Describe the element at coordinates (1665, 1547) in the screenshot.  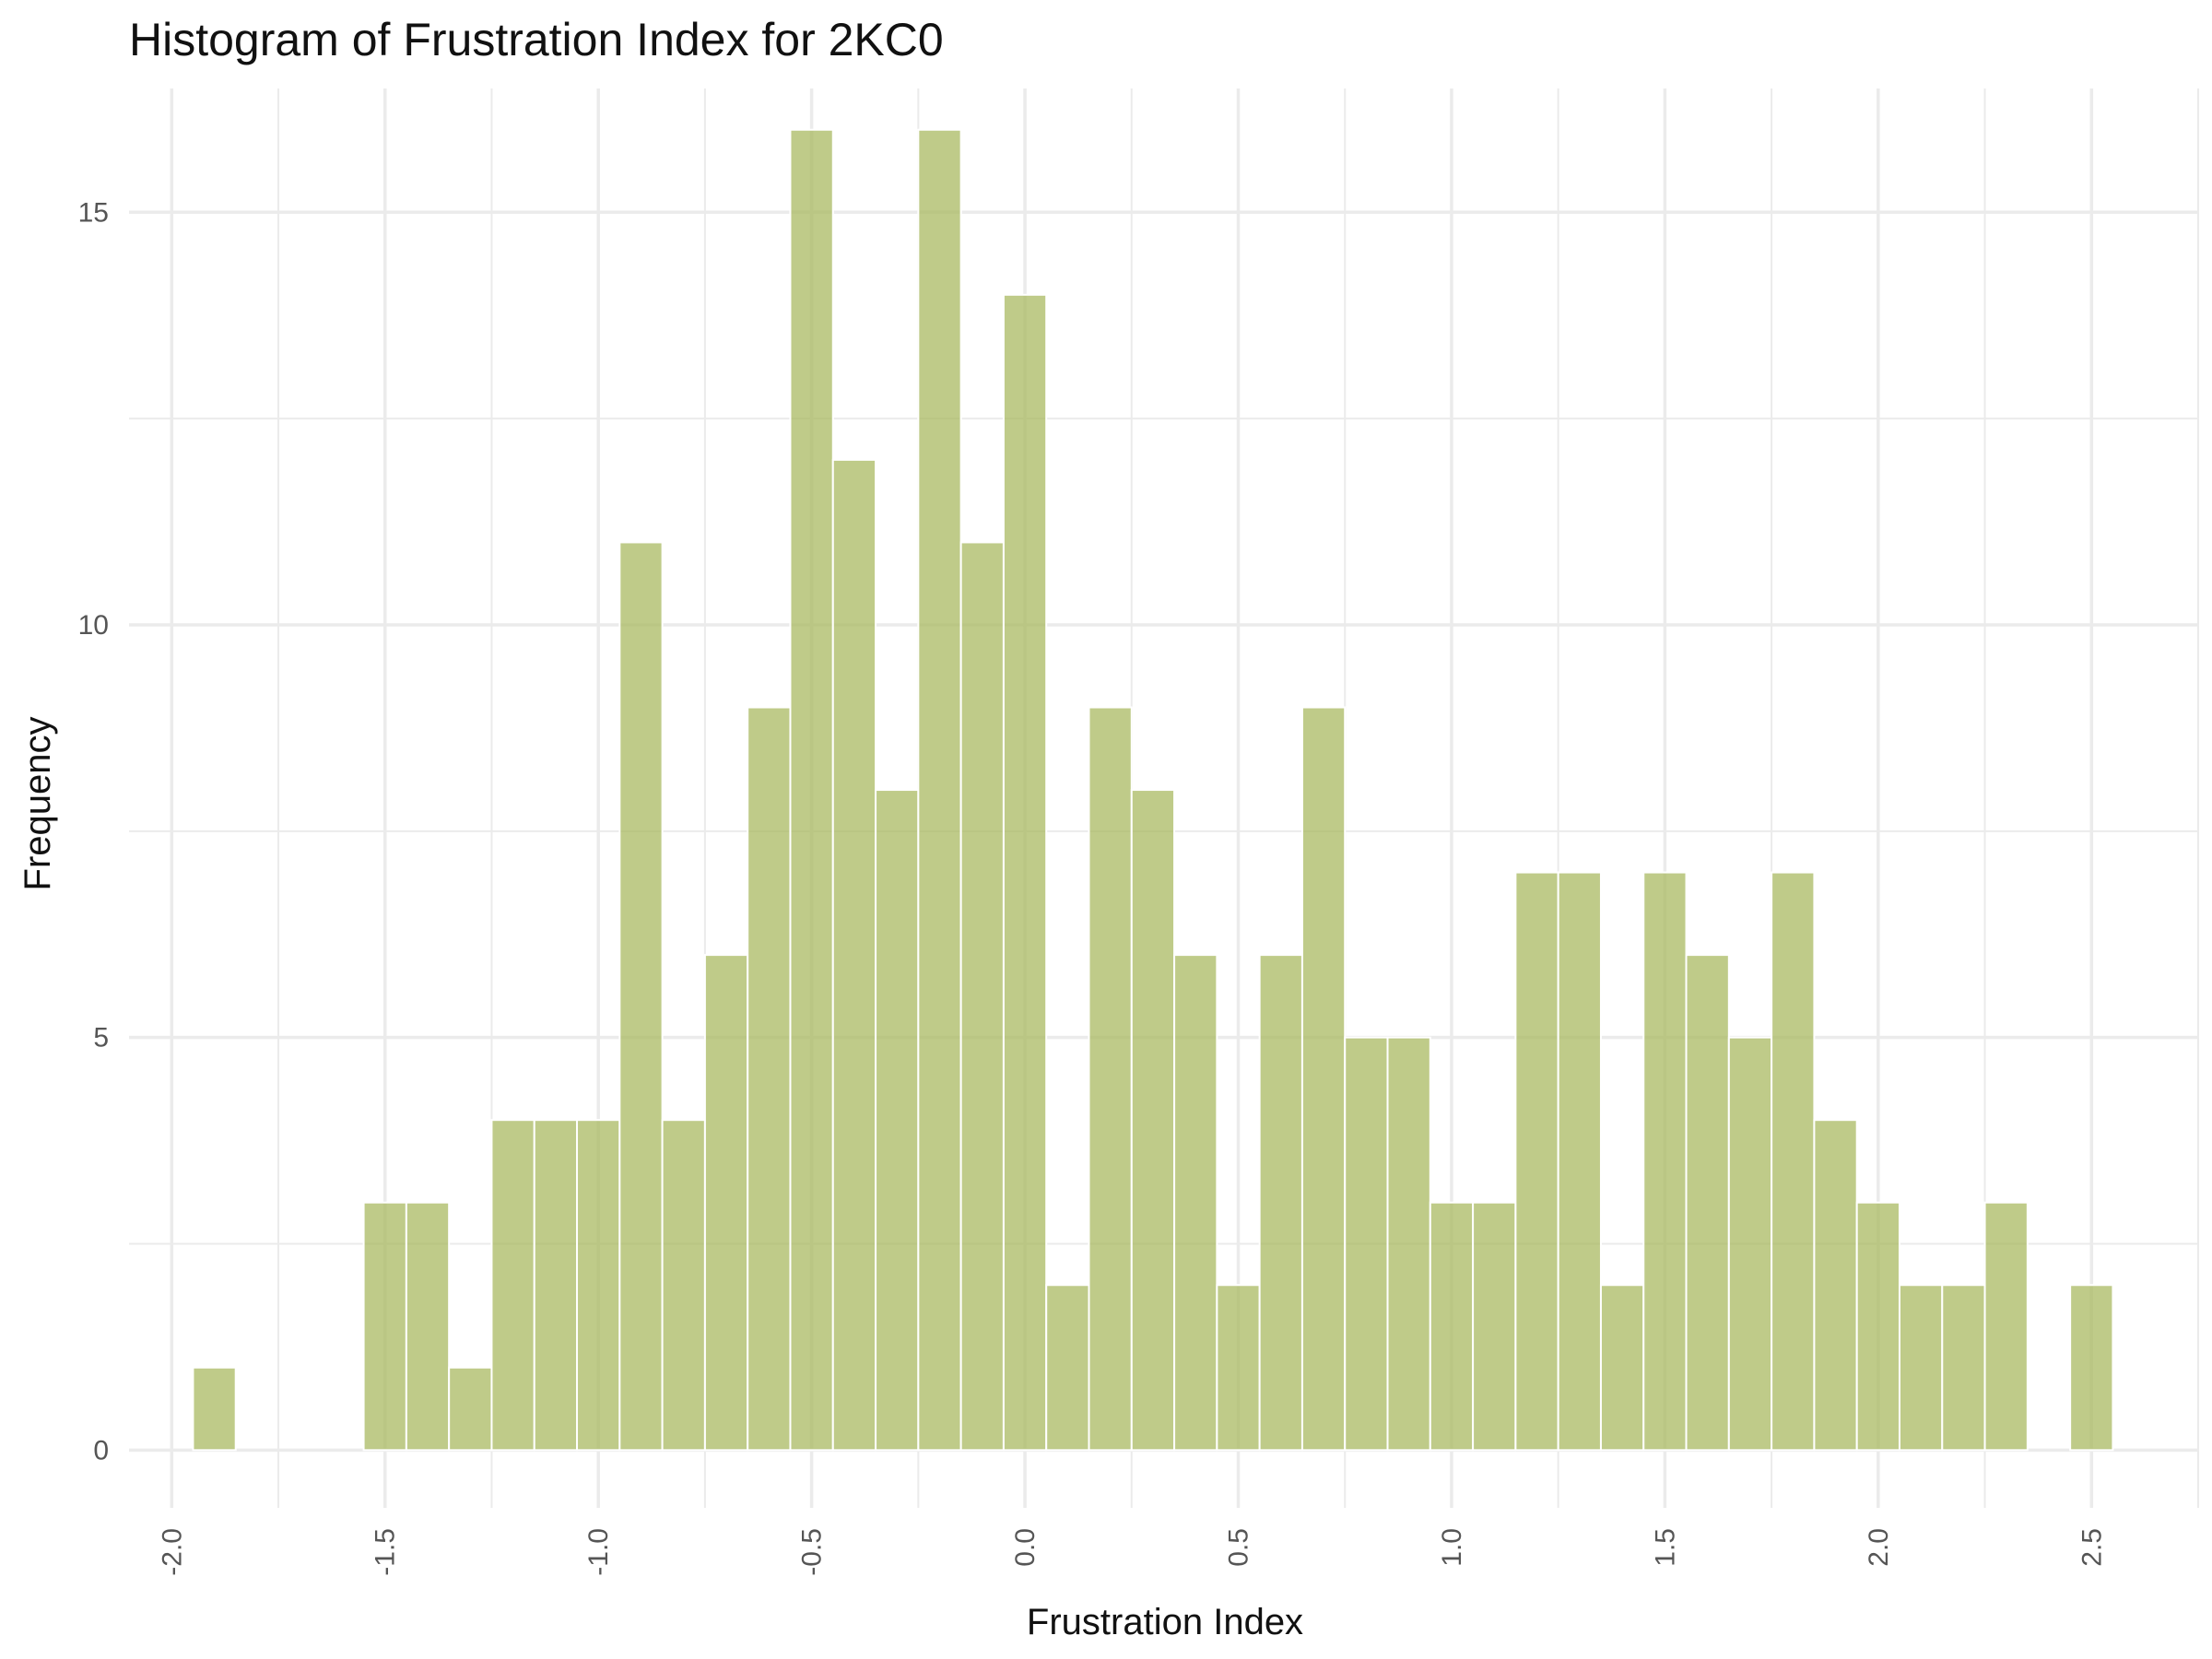
I see `x-tick-label: 1.5` at that location.